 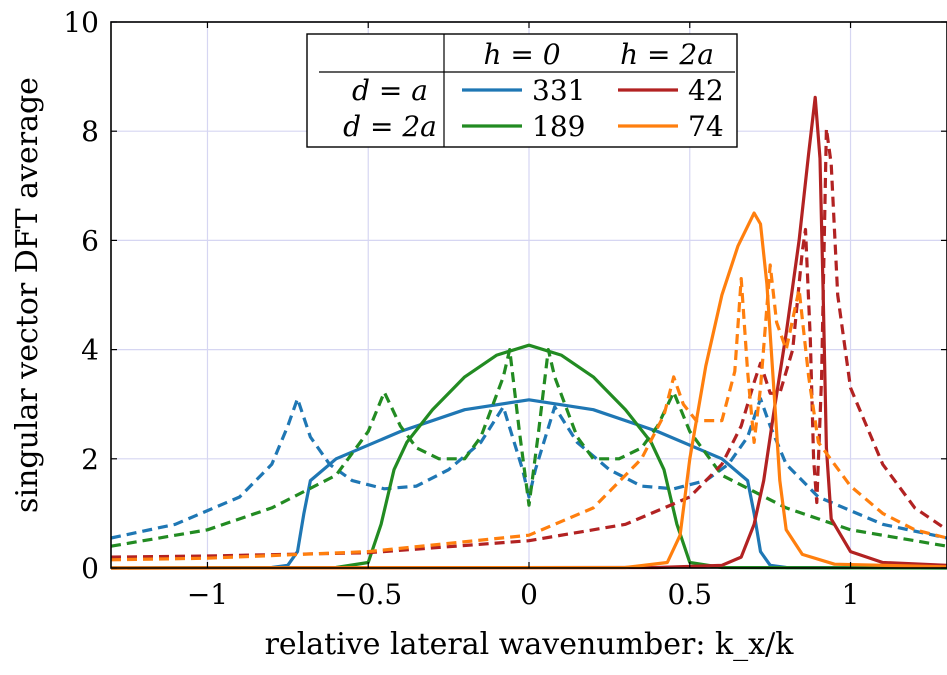 I want to click on x-axis-label: relative lateral wavenumber: k_x/k, so click(x=530, y=644).